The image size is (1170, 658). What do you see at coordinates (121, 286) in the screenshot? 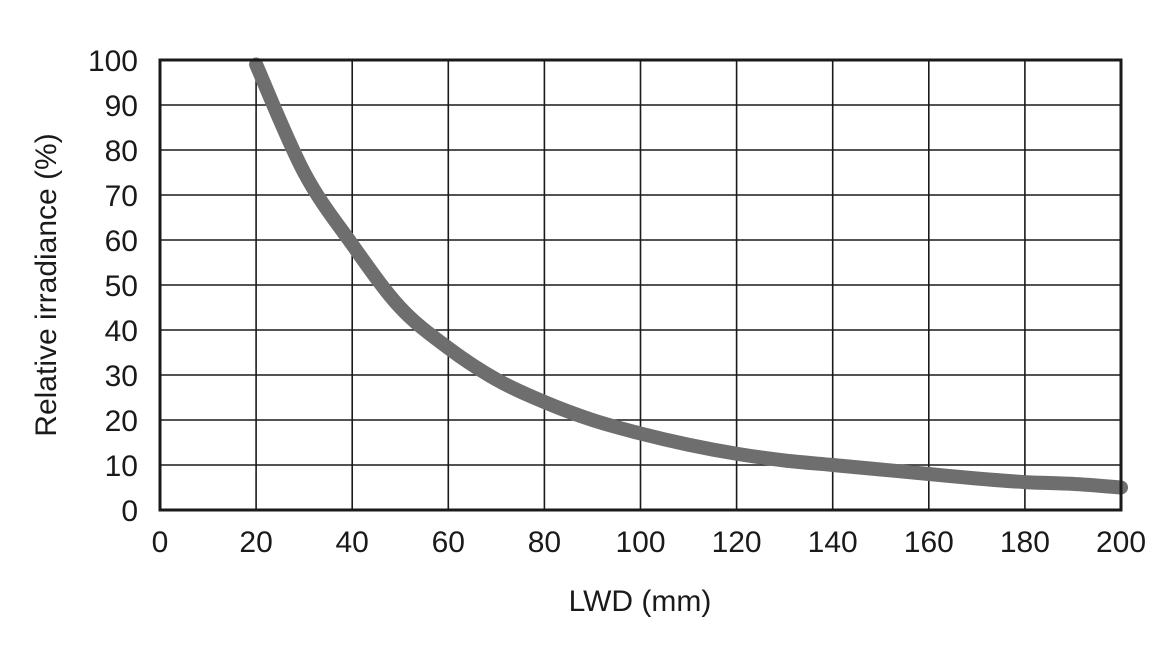
I see `y-tick-label: 50` at bounding box center [121, 286].